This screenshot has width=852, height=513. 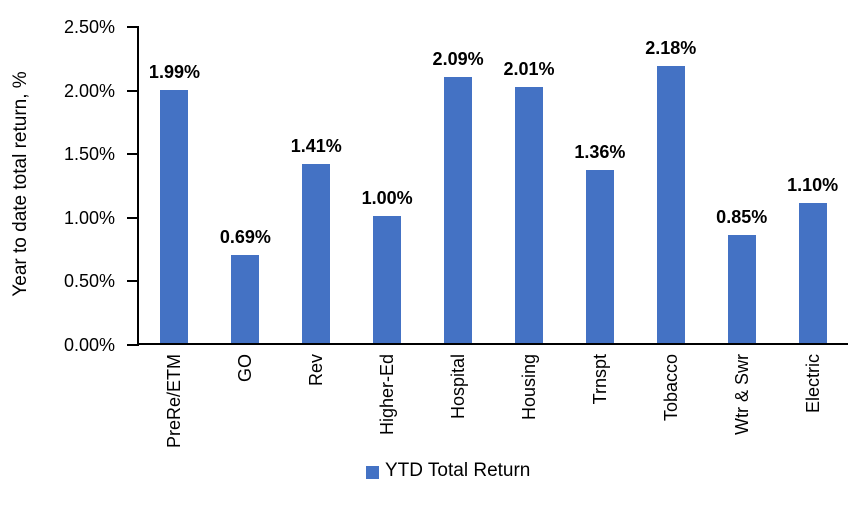 I want to click on x-slot: Tobacco, so click(x=670, y=401).